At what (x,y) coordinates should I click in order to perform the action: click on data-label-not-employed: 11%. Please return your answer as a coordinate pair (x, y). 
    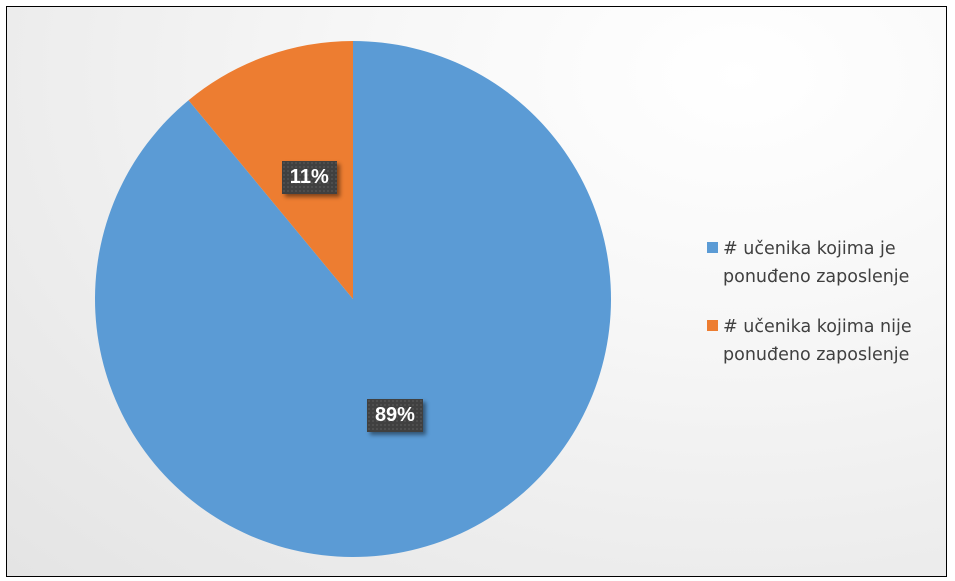
    Looking at the image, I should click on (309, 178).